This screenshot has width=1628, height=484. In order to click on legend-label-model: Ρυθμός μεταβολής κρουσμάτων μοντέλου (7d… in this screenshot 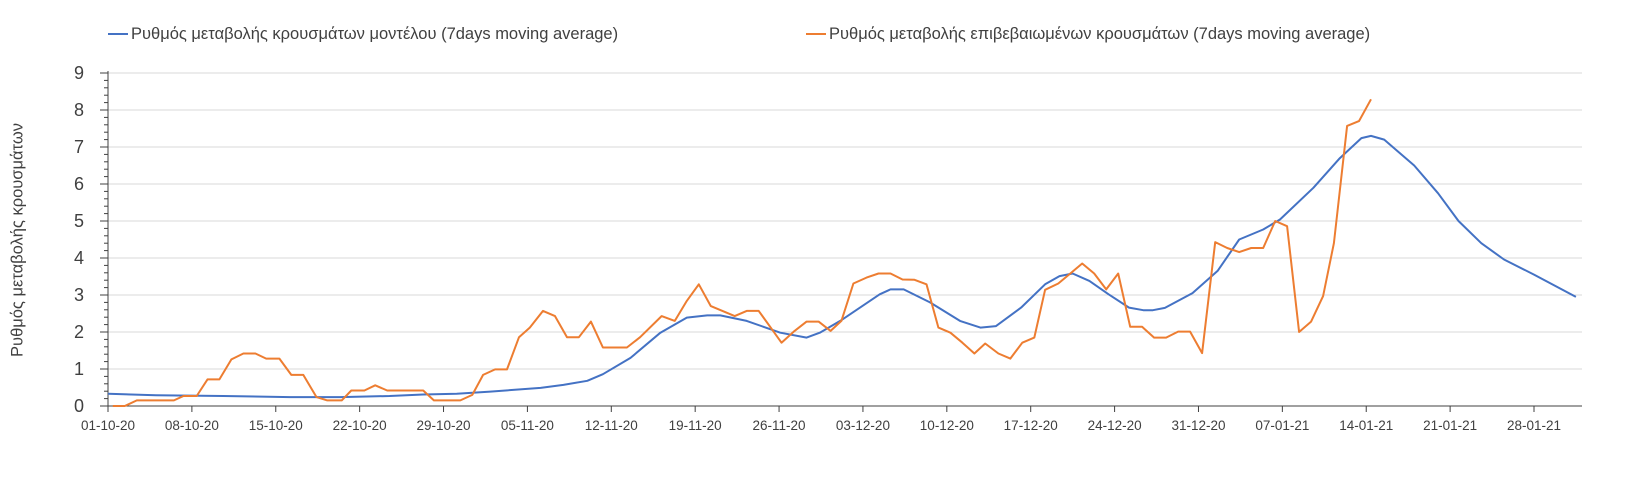, I will do `click(375, 33)`.